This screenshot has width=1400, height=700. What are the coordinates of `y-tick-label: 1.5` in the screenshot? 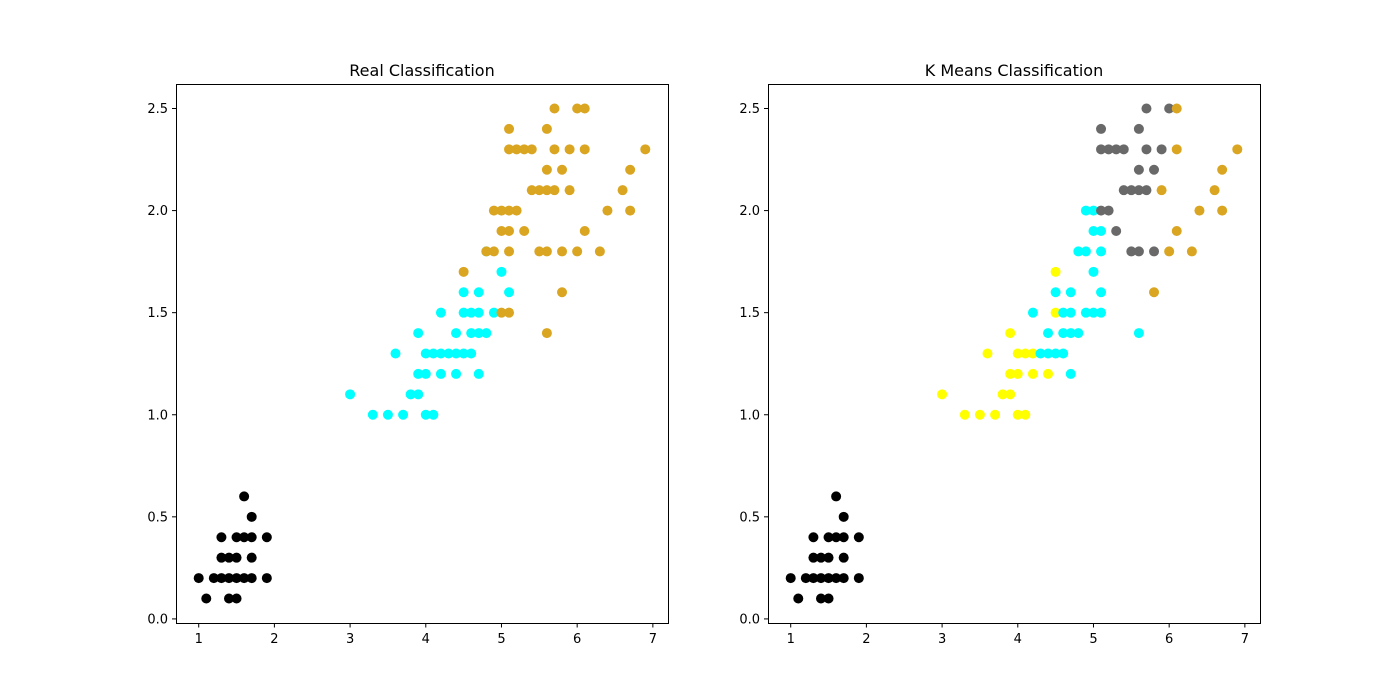 It's located at (749, 313).